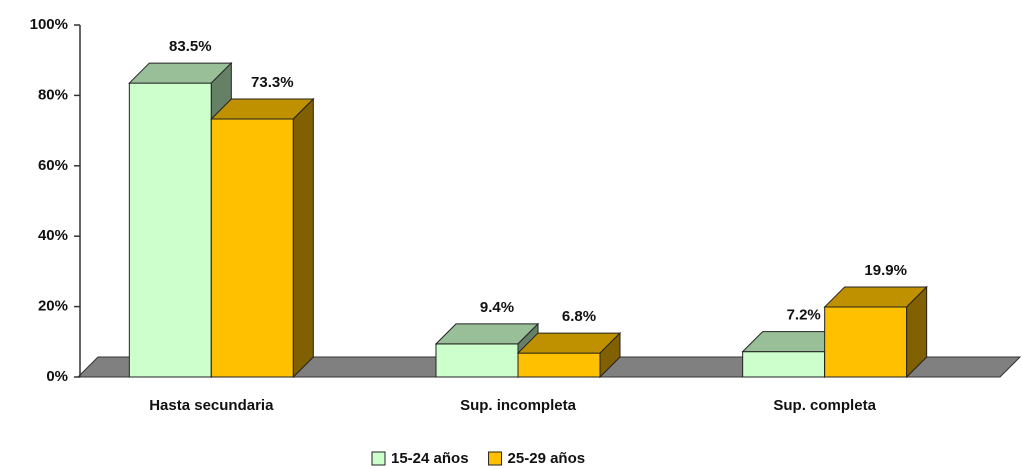  What do you see at coordinates (53, 165) in the screenshot?
I see `y-tick-label: 60%` at bounding box center [53, 165].